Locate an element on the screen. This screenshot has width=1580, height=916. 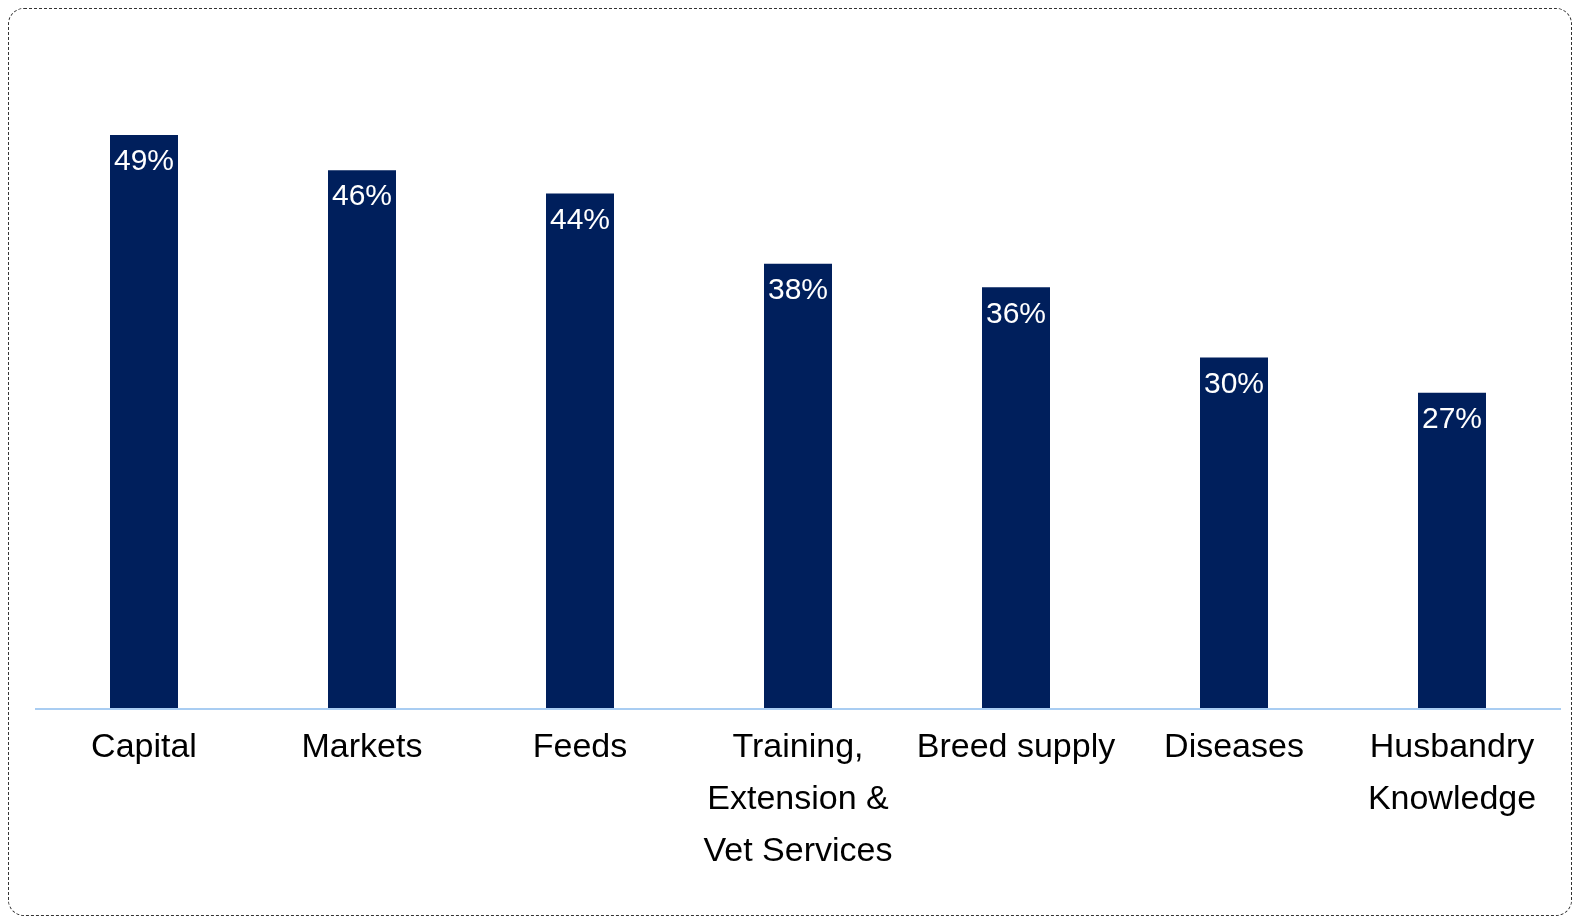
x-tick-label: Husbandry Knowledge is located at coordinates (1452, 771).